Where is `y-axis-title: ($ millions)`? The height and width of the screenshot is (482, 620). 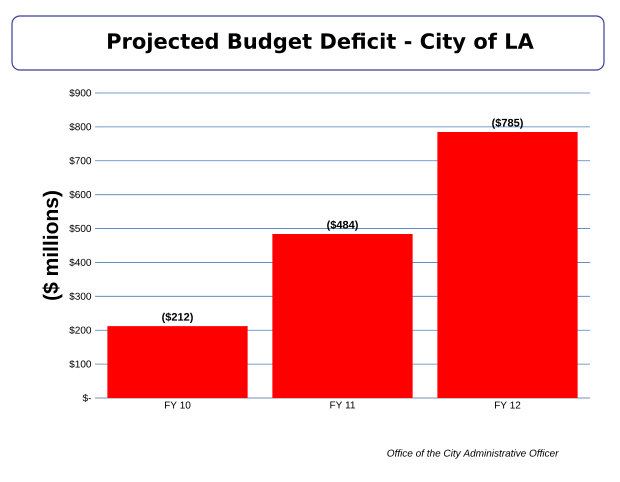 y-axis-title: ($ millions) is located at coordinates (52, 245).